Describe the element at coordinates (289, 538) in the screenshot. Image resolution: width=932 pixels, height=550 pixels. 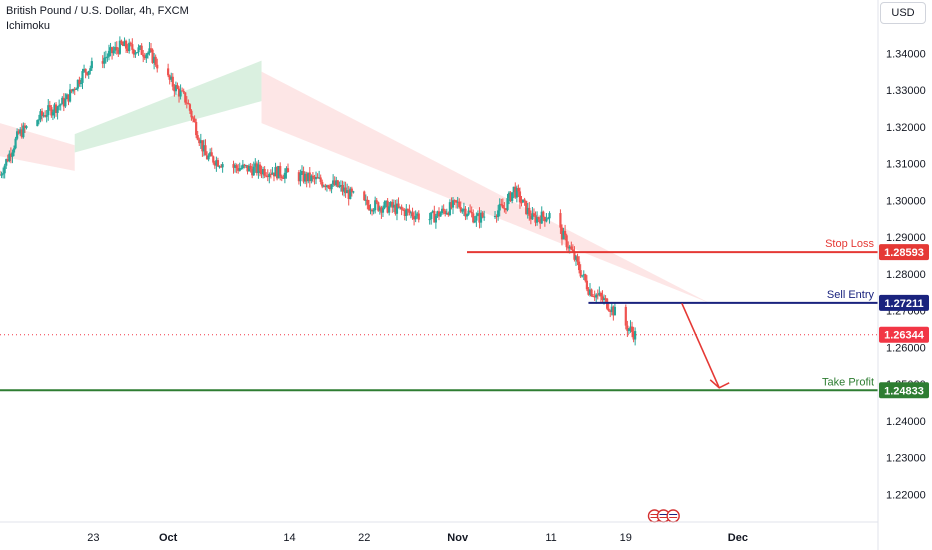
I see `x-tick-label: 14` at that location.